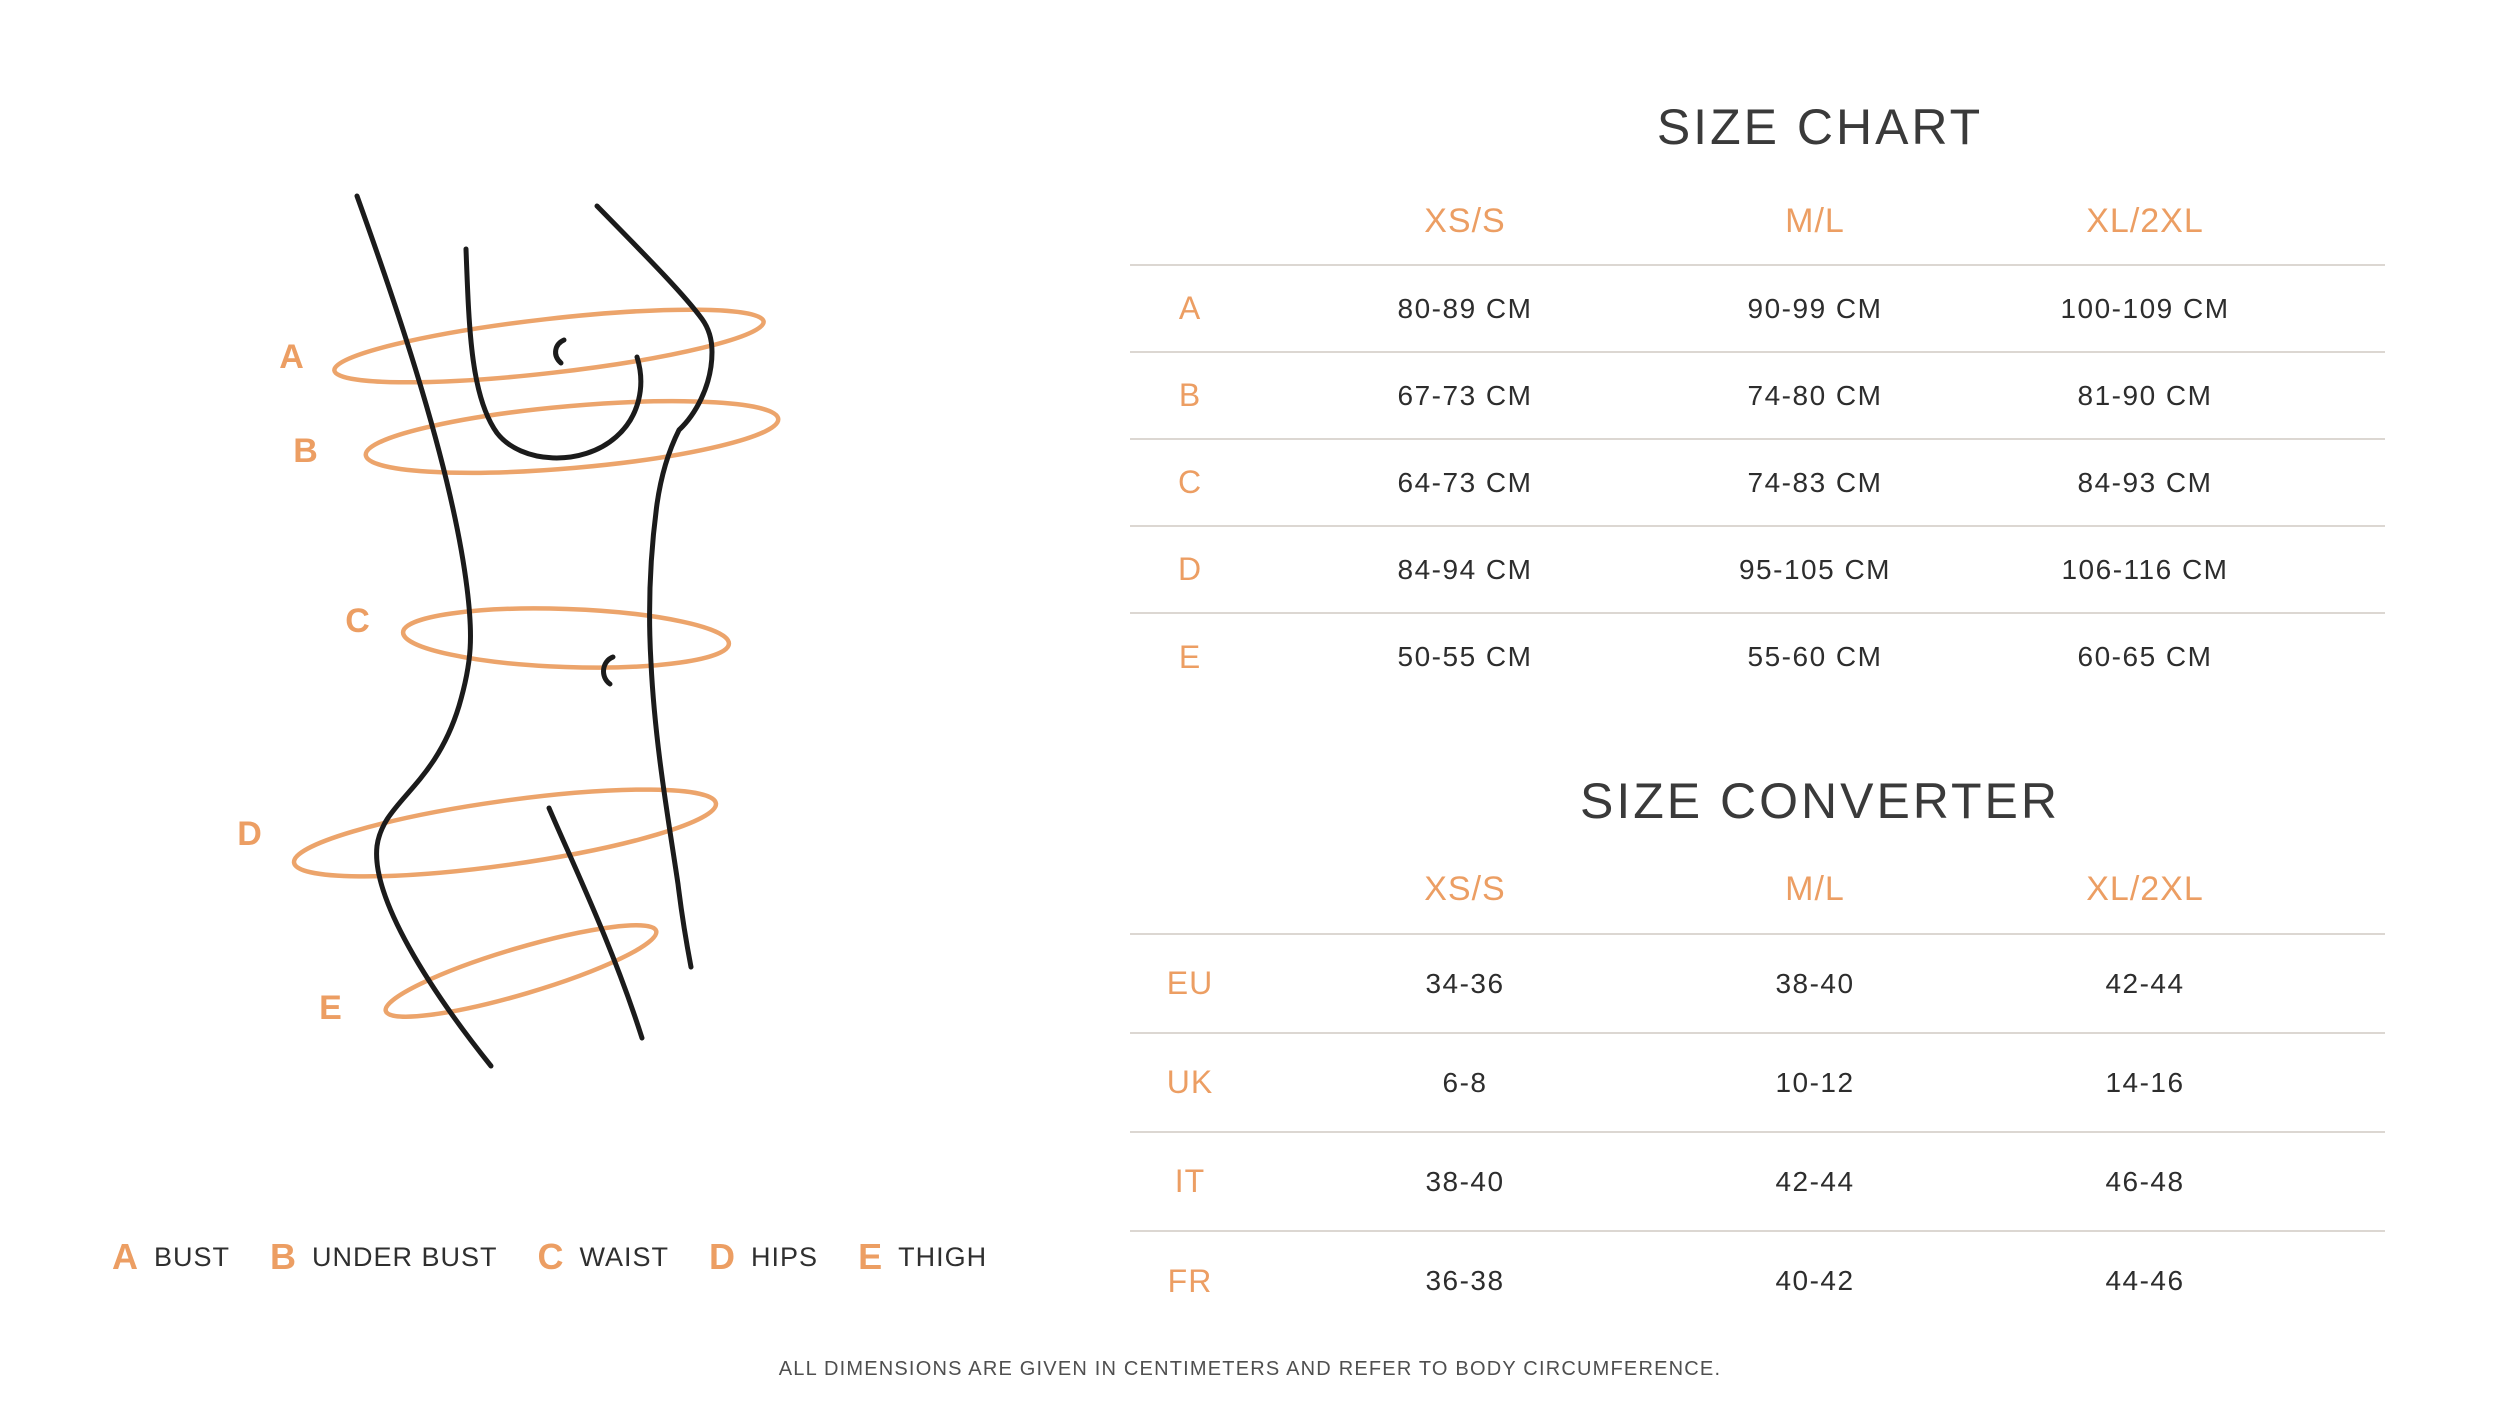 This screenshot has width=2500, height=1425. I want to click on body-outline-back-line, so click(424, 631).